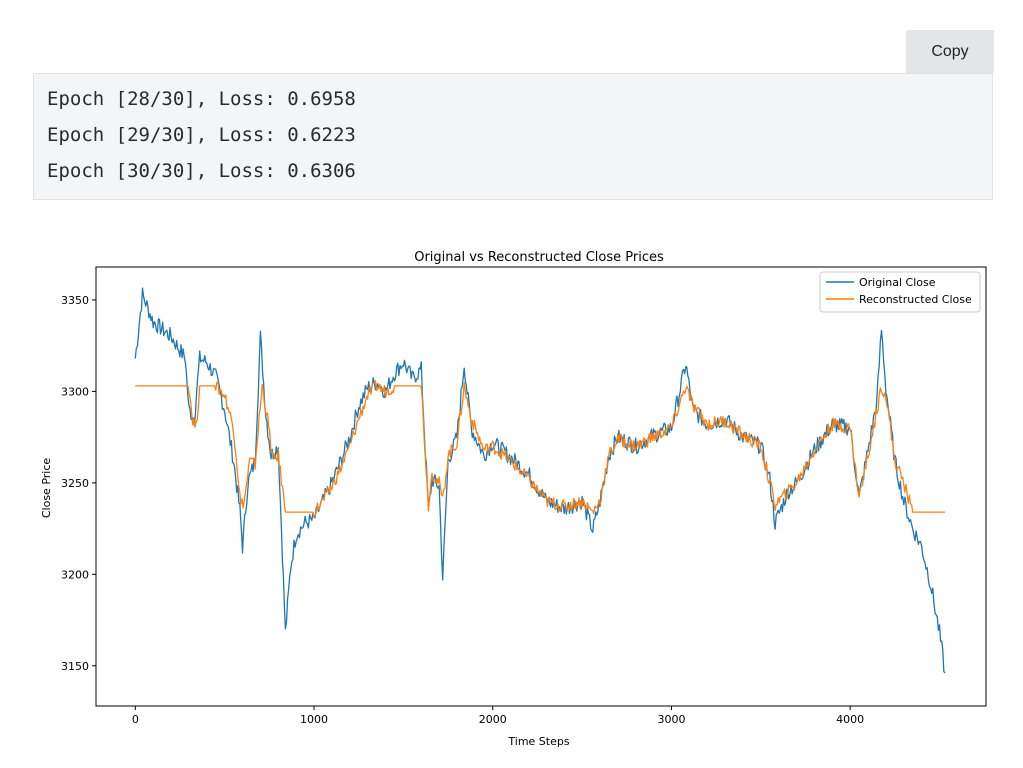  Describe the element at coordinates (915, 299) in the screenshot. I see `legend-label-reconstructed: Reconstructed Close` at that location.